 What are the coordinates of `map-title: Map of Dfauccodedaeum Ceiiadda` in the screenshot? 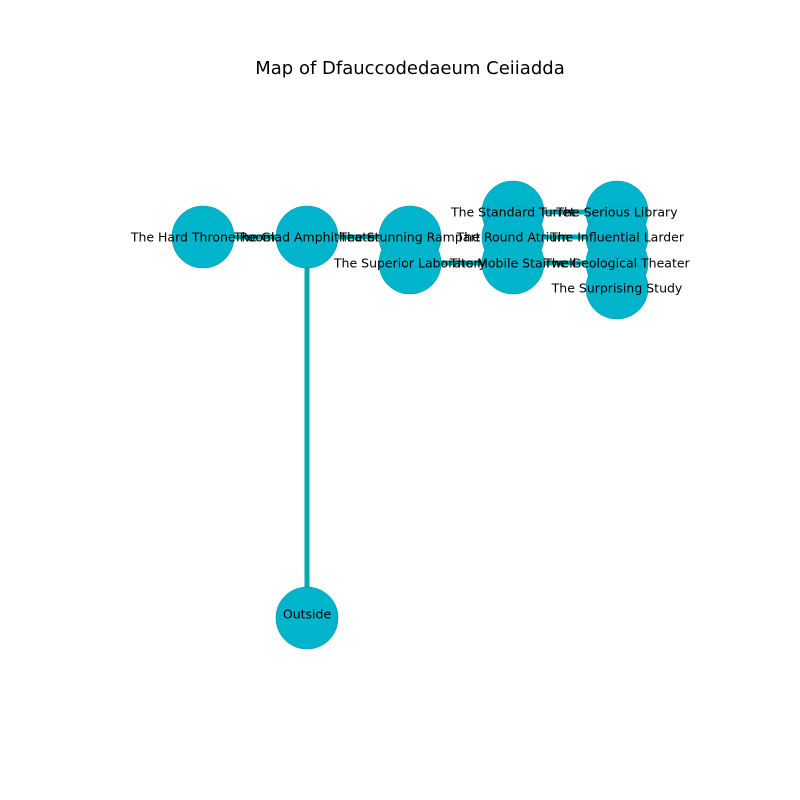 It's located at (409, 68).